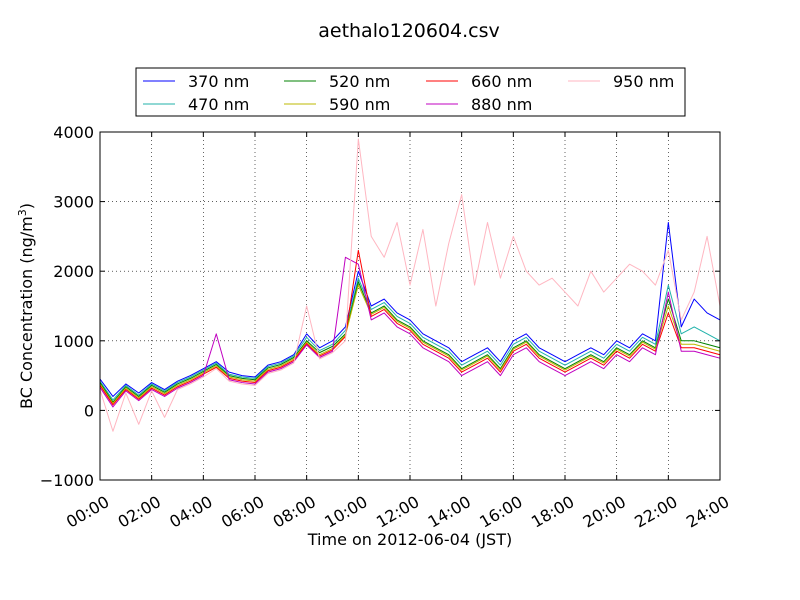  Describe the element at coordinates (218, 81) in the screenshot. I see `legend-label-370-nm: 370 nm` at that location.